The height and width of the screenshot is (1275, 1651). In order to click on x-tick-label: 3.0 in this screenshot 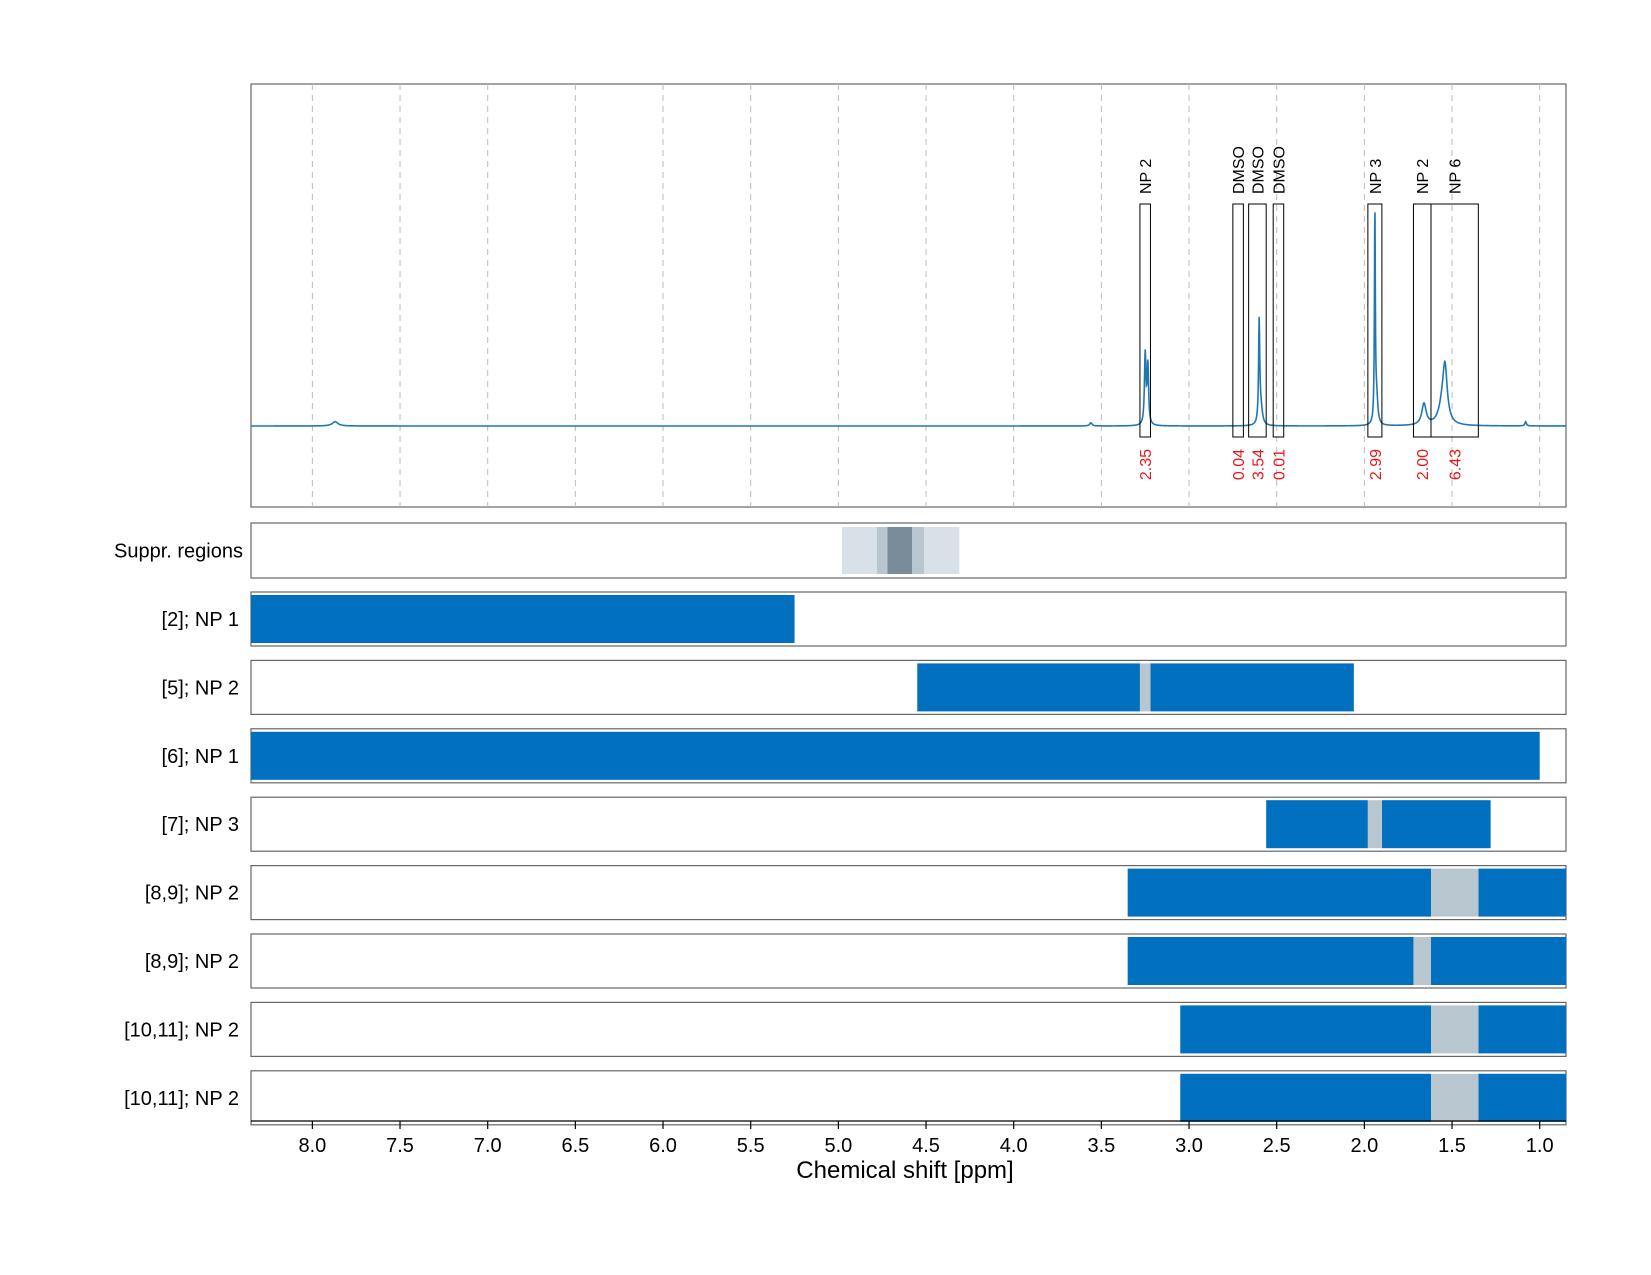, I will do `click(1189, 1146)`.